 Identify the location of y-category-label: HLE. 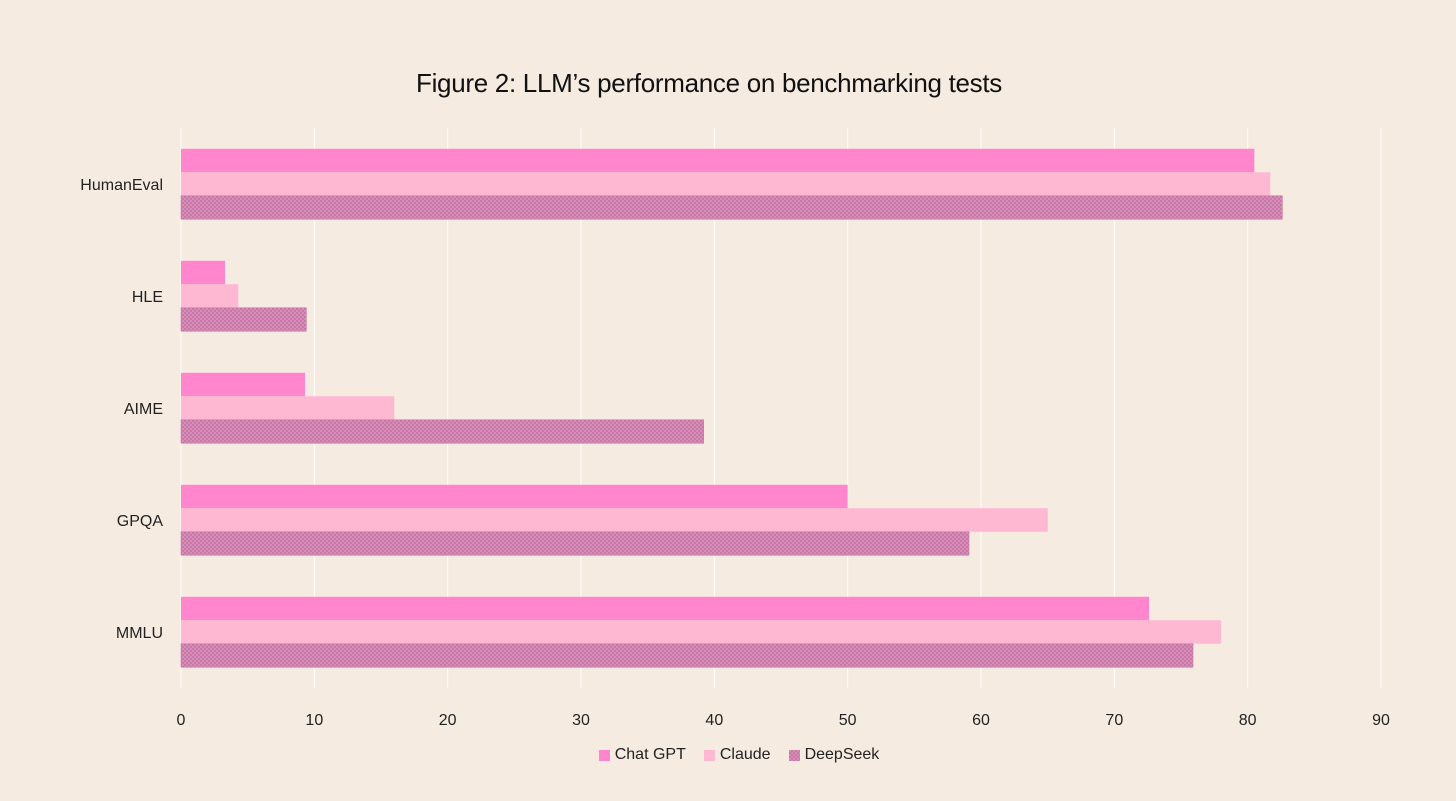
(147, 297).